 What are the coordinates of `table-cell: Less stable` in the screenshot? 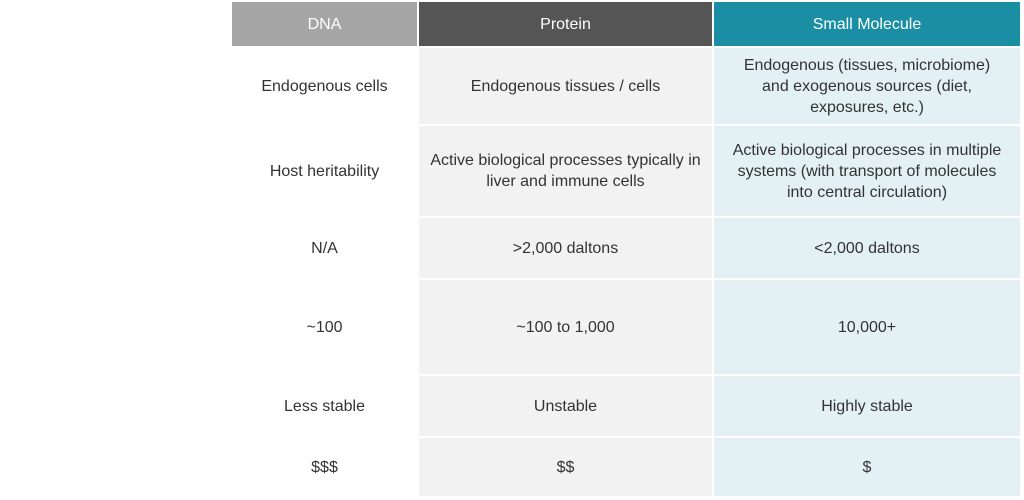 It's located at (324, 406).